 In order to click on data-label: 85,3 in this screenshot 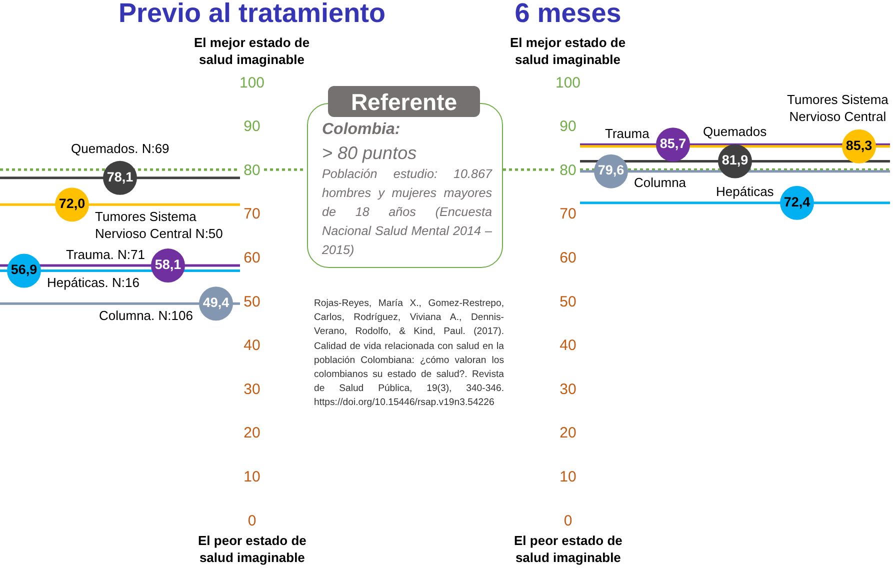, I will do `click(859, 145)`.